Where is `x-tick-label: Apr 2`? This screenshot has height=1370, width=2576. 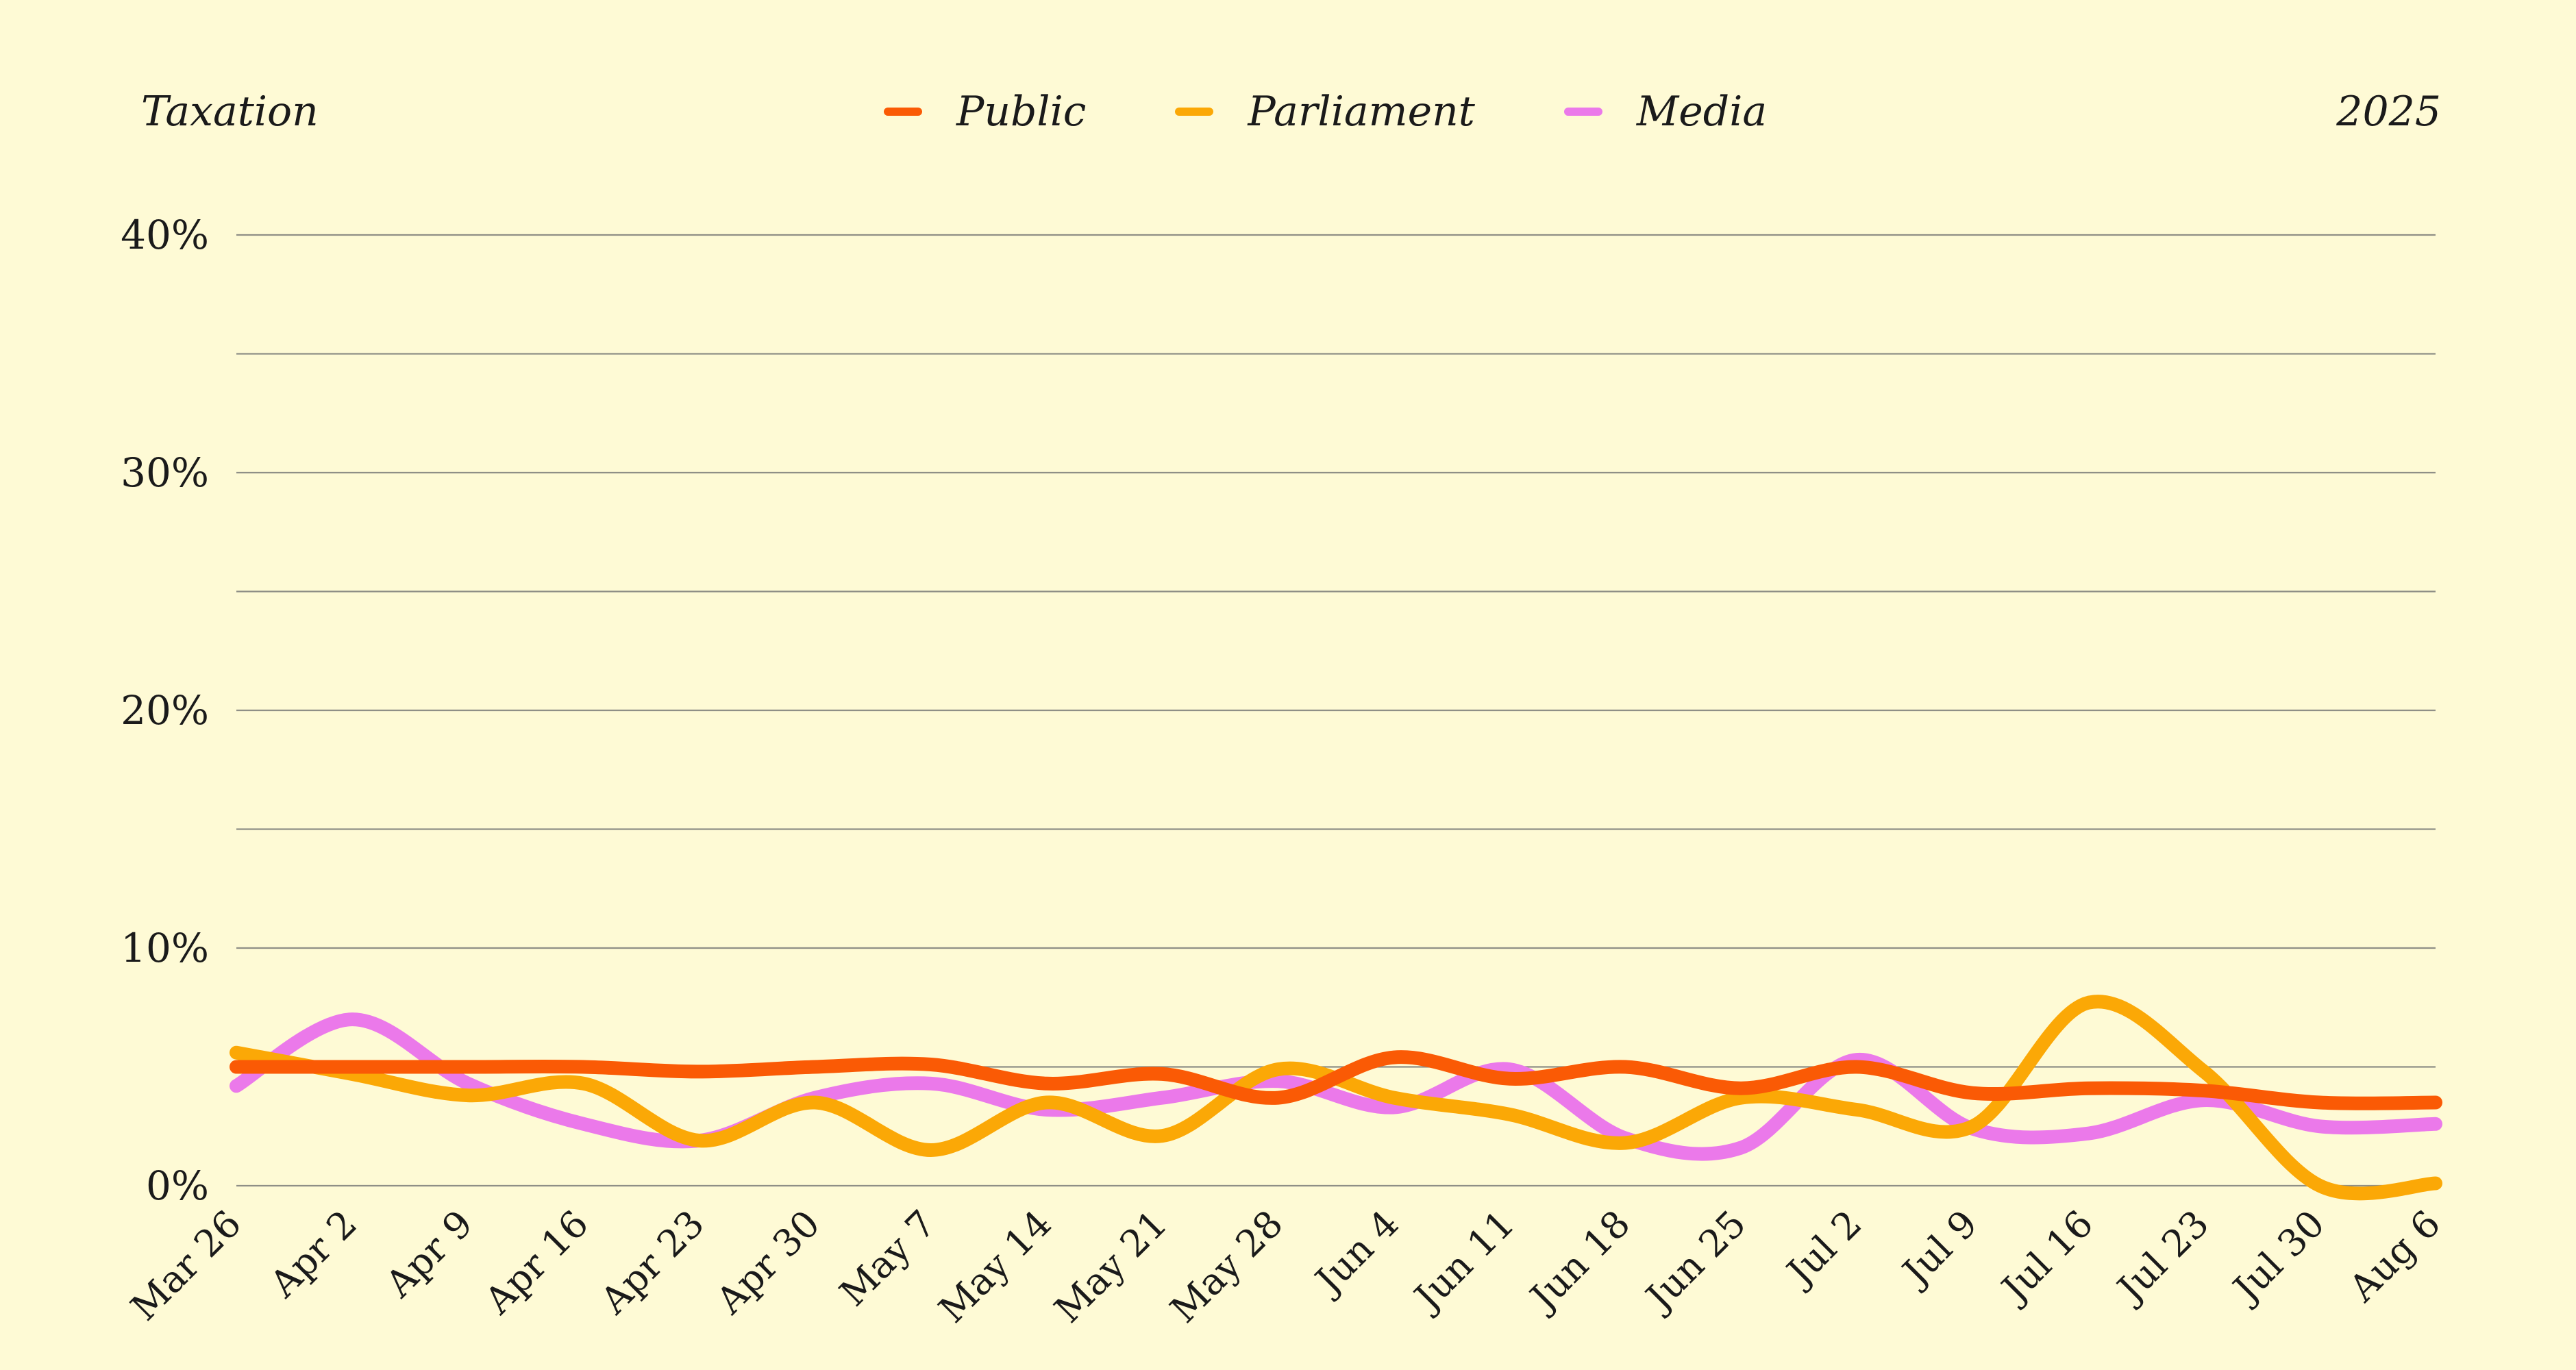 x-tick-label: Apr 2 is located at coordinates (313, 1254).